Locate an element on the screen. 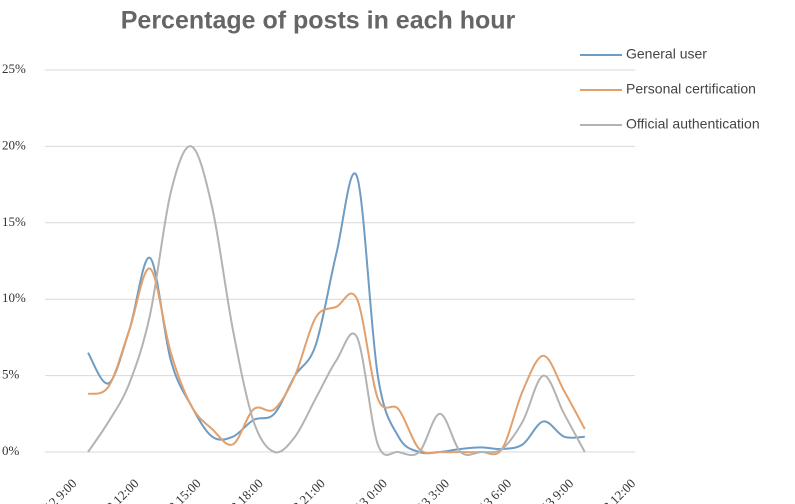 This screenshot has width=795, height=504. y-tick-label: 5% is located at coordinates (11, 374).